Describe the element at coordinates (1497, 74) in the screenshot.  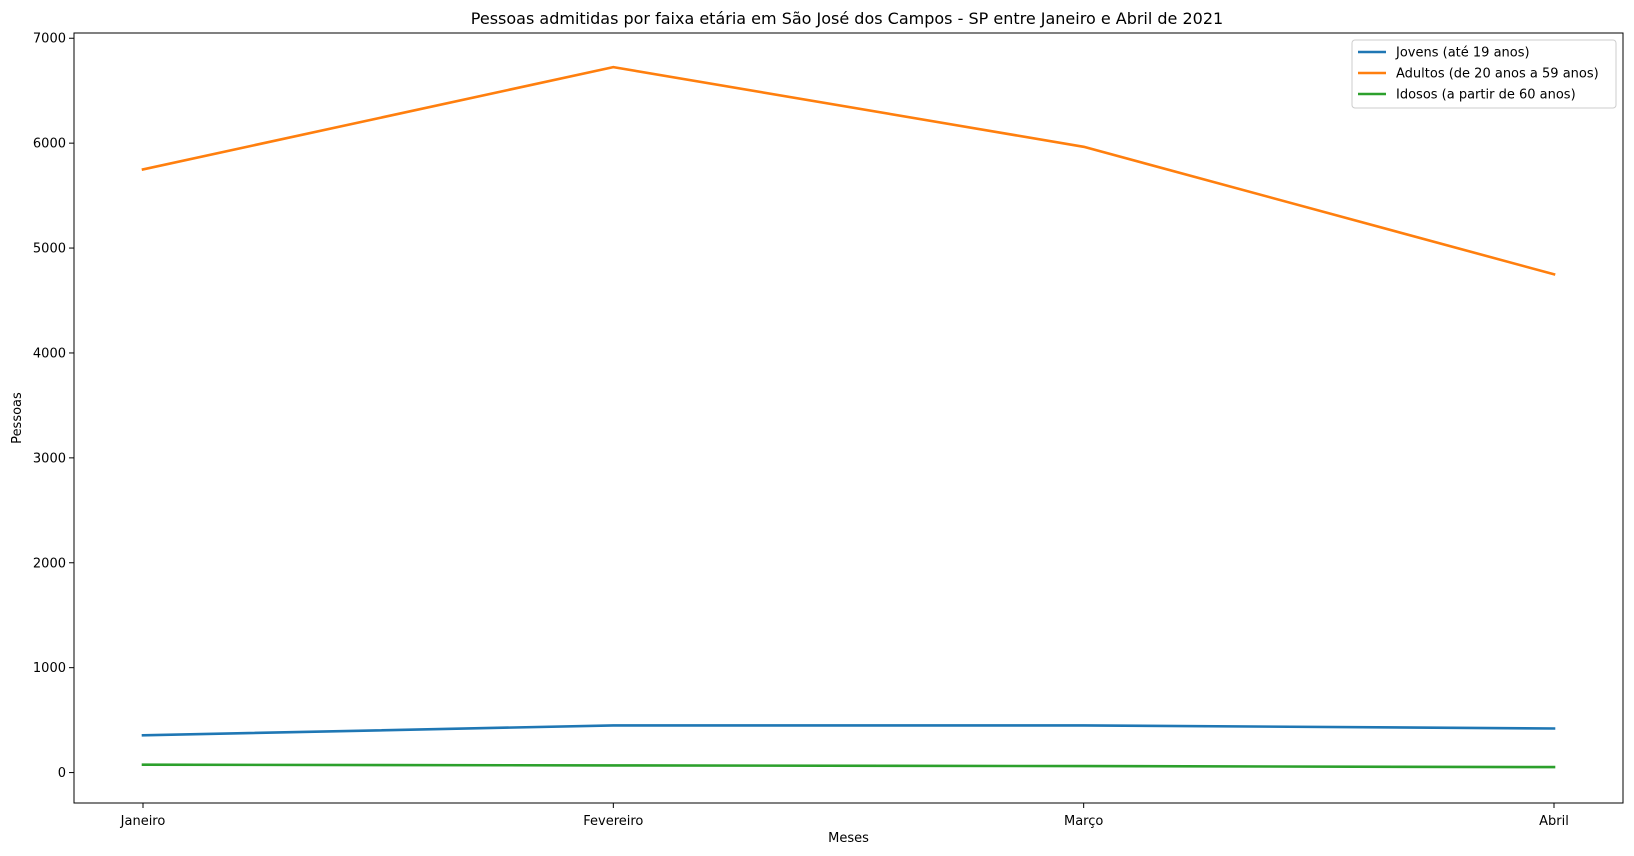
I see `legend-entry: Adultos (de 20 anos a 59 anos)` at that location.